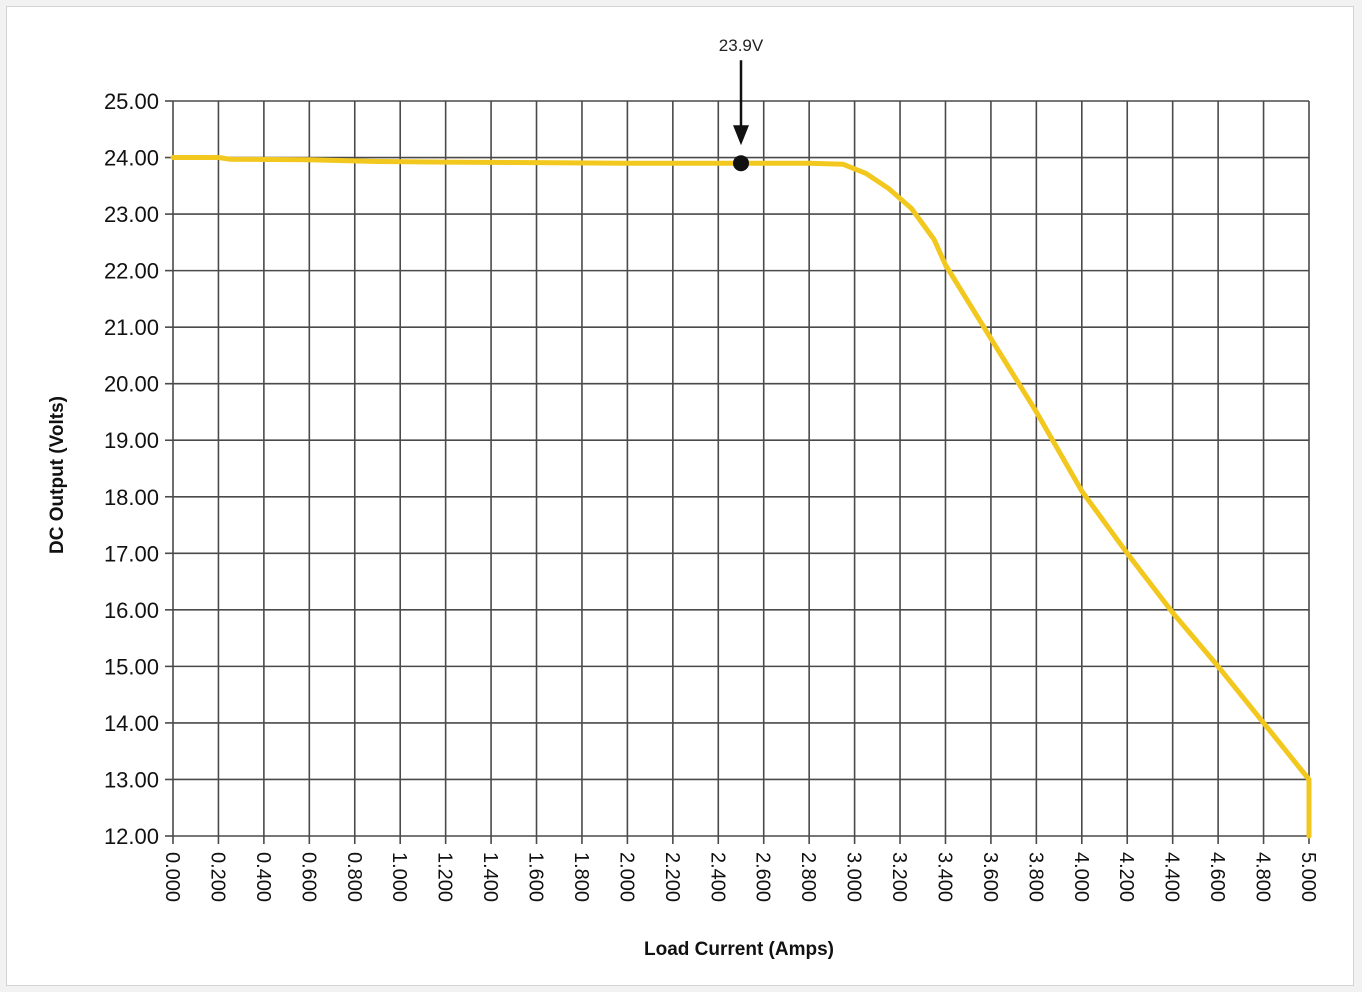  I want to click on y-tick-label: 12.00, so click(131, 836).